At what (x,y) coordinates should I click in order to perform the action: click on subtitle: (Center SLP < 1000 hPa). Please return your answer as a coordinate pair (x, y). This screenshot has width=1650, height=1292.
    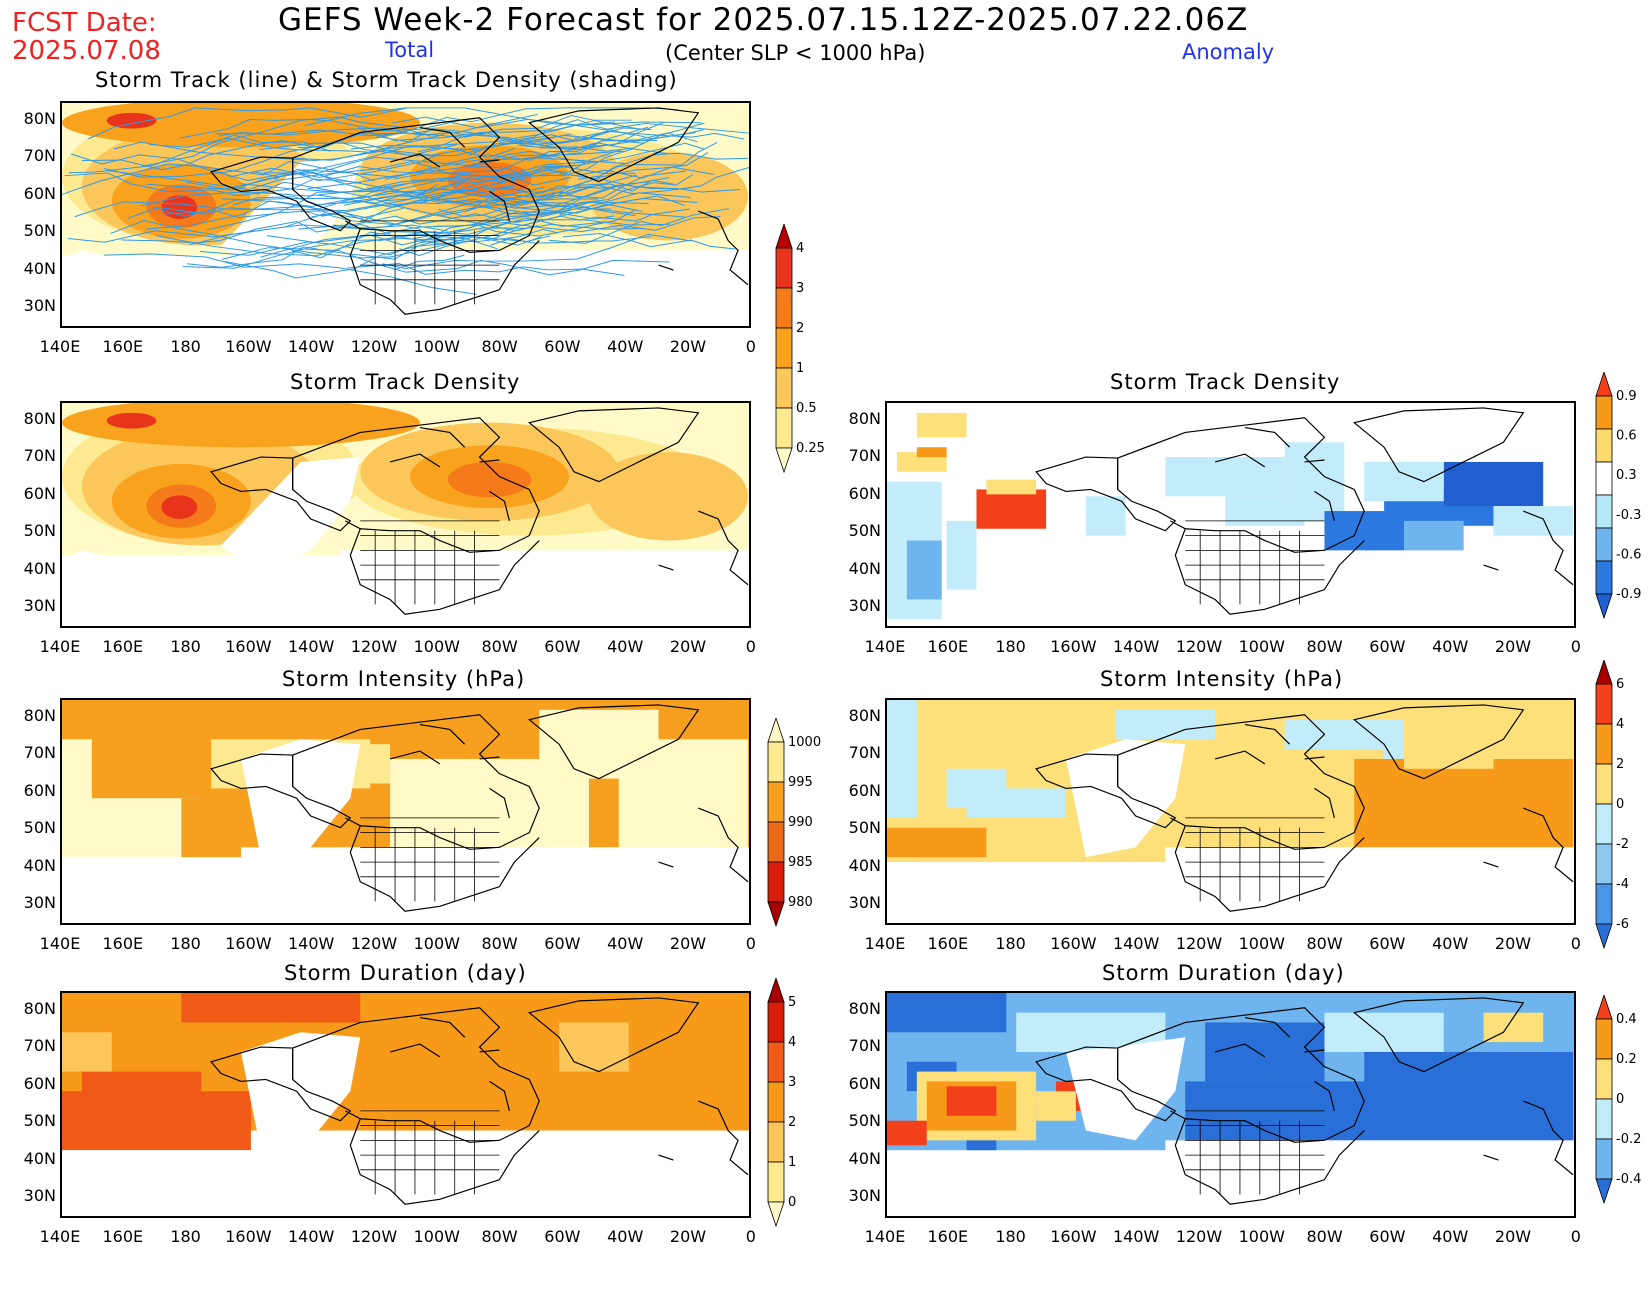
    Looking at the image, I should click on (795, 53).